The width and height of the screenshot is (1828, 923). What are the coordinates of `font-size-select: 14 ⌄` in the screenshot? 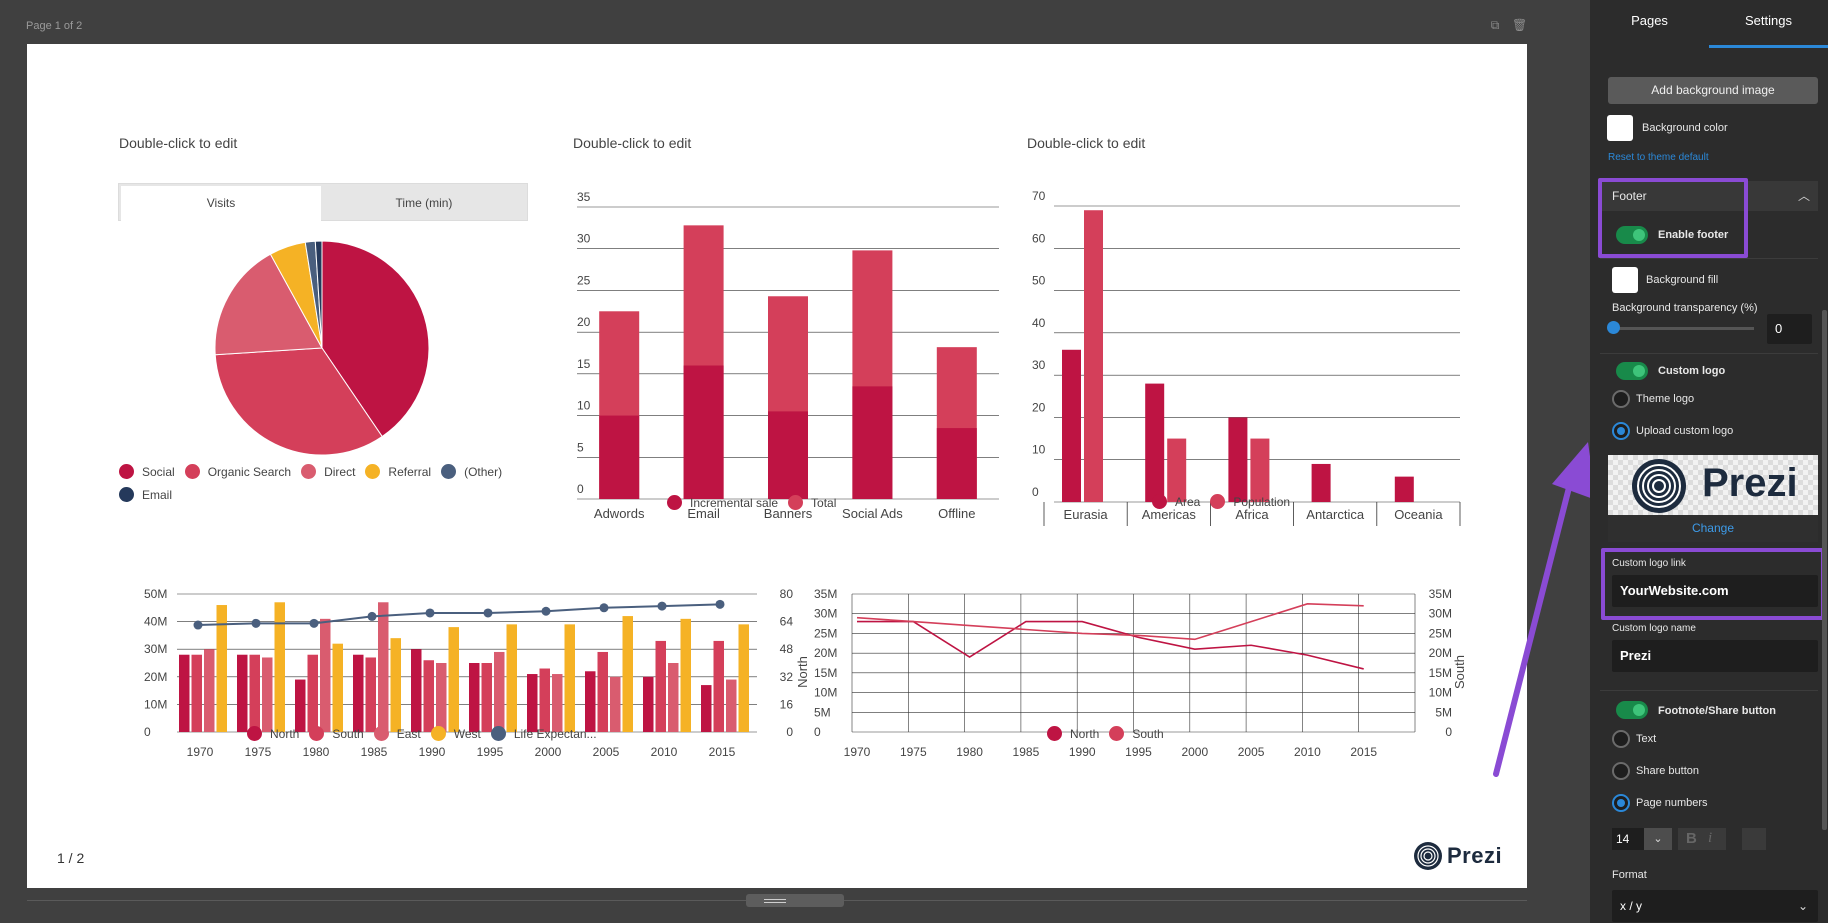 It's located at (1642, 839).